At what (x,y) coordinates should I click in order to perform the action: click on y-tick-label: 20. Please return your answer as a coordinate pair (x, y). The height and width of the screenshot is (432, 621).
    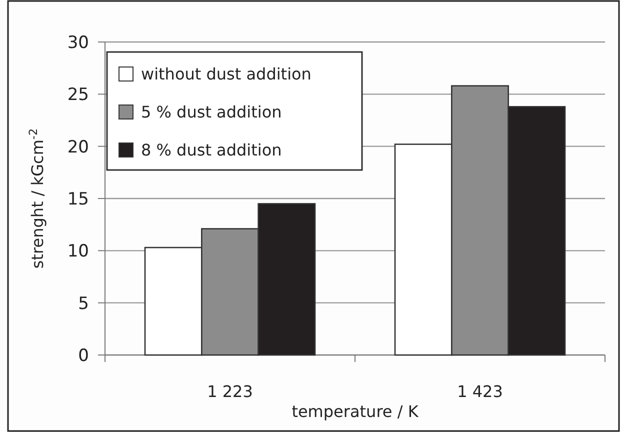
    Looking at the image, I should click on (78, 147).